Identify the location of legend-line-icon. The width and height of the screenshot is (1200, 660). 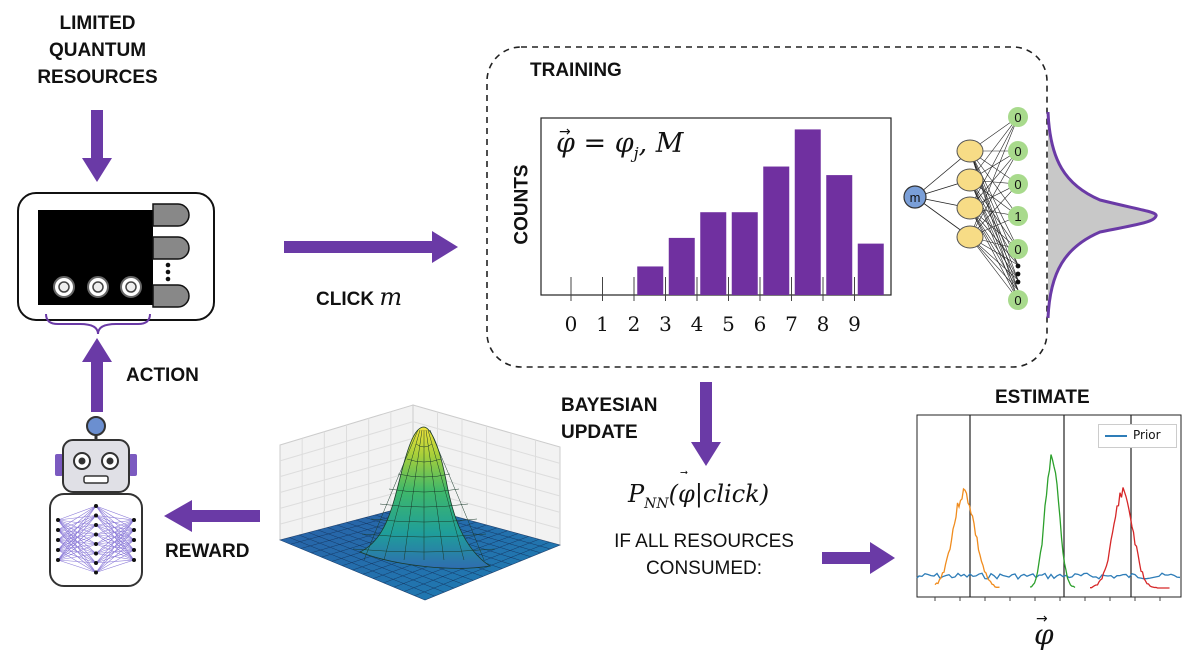
(1116, 436).